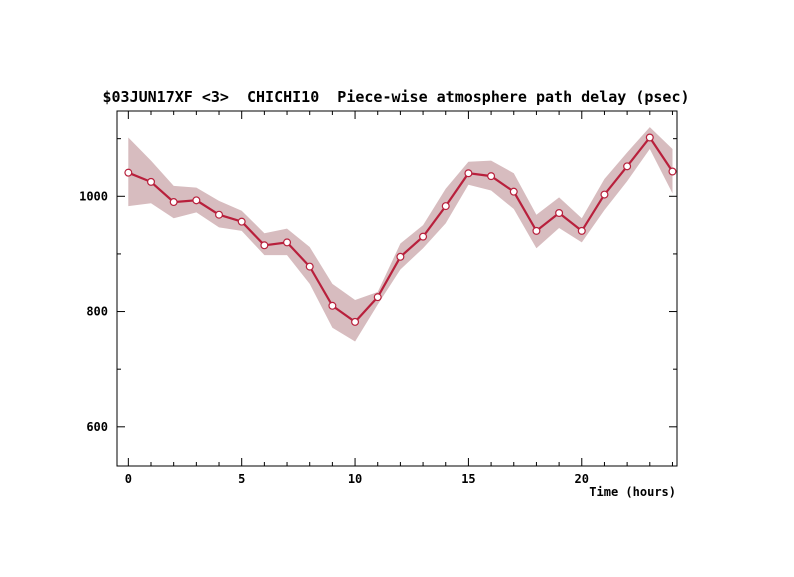 This screenshot has height=577, width=794. I want to click on x-tick-label: 10, so click(355, 479).